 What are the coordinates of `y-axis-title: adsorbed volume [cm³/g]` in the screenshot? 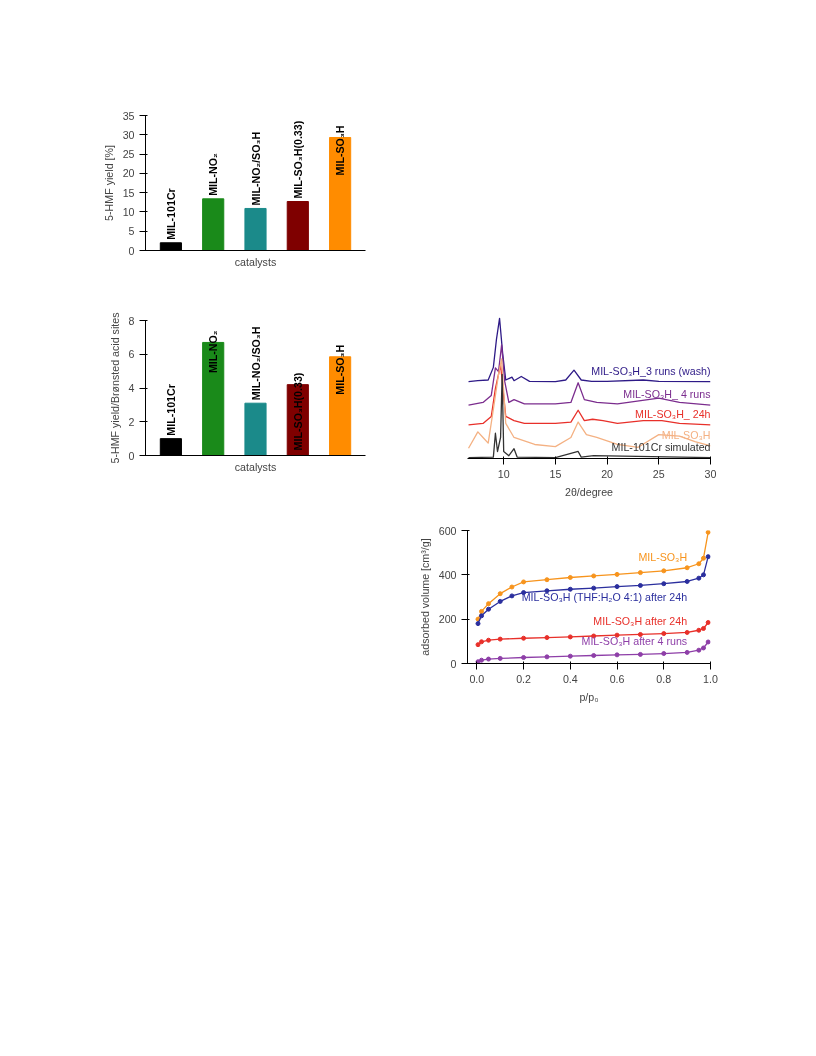 It's located at (424, 597).